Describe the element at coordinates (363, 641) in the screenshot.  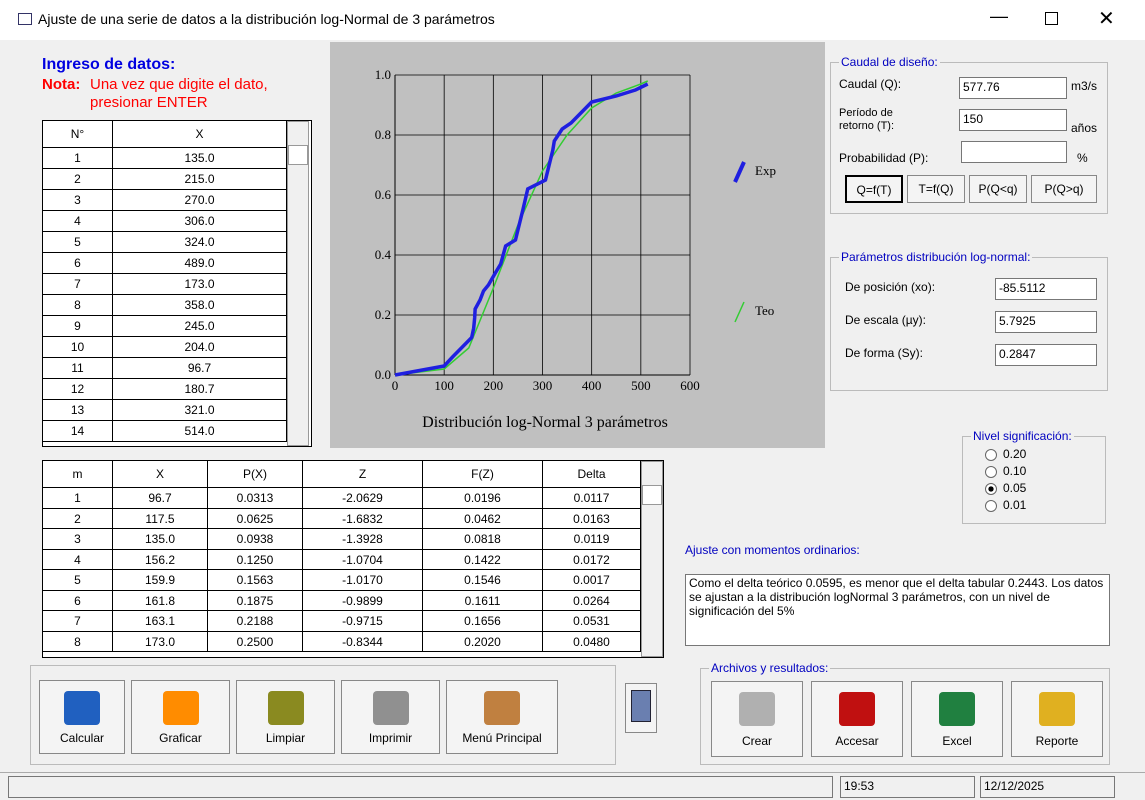
I see `table-cell: -0.8344` at that location.